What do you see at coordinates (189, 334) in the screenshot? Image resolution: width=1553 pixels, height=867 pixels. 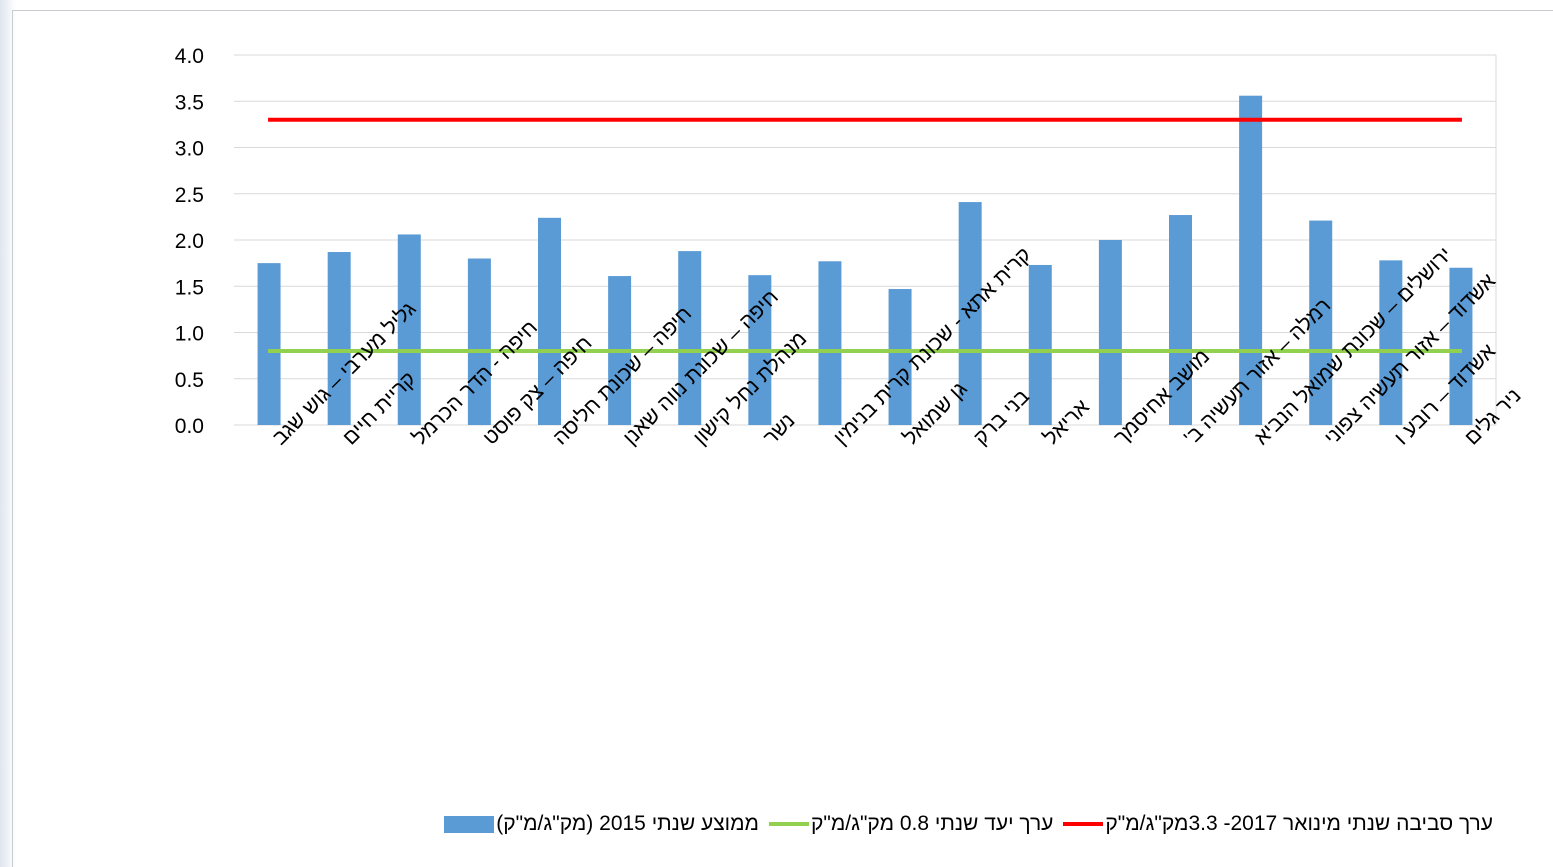 I see `y-tick-label: 1.0` at bounding box center [189, 334].